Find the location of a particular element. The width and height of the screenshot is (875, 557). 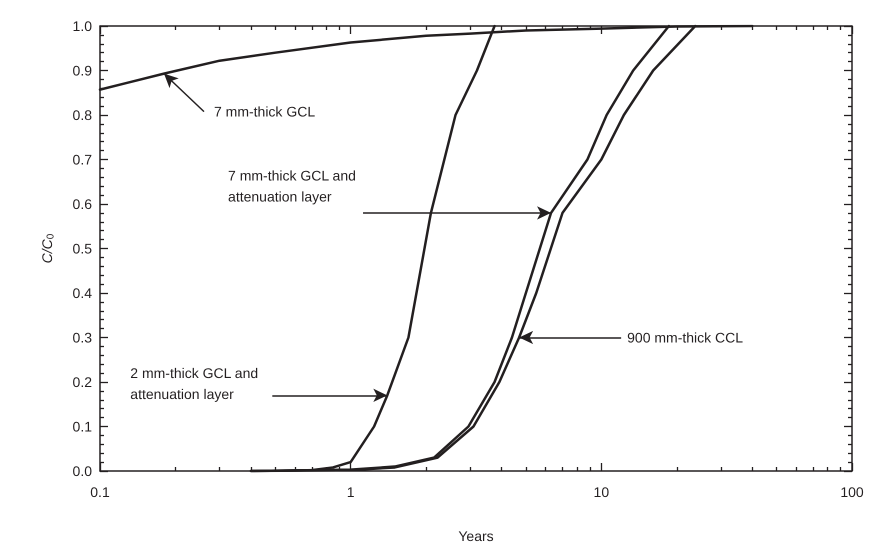

x-tick-label: 1 is located at coordinates (350, 492).